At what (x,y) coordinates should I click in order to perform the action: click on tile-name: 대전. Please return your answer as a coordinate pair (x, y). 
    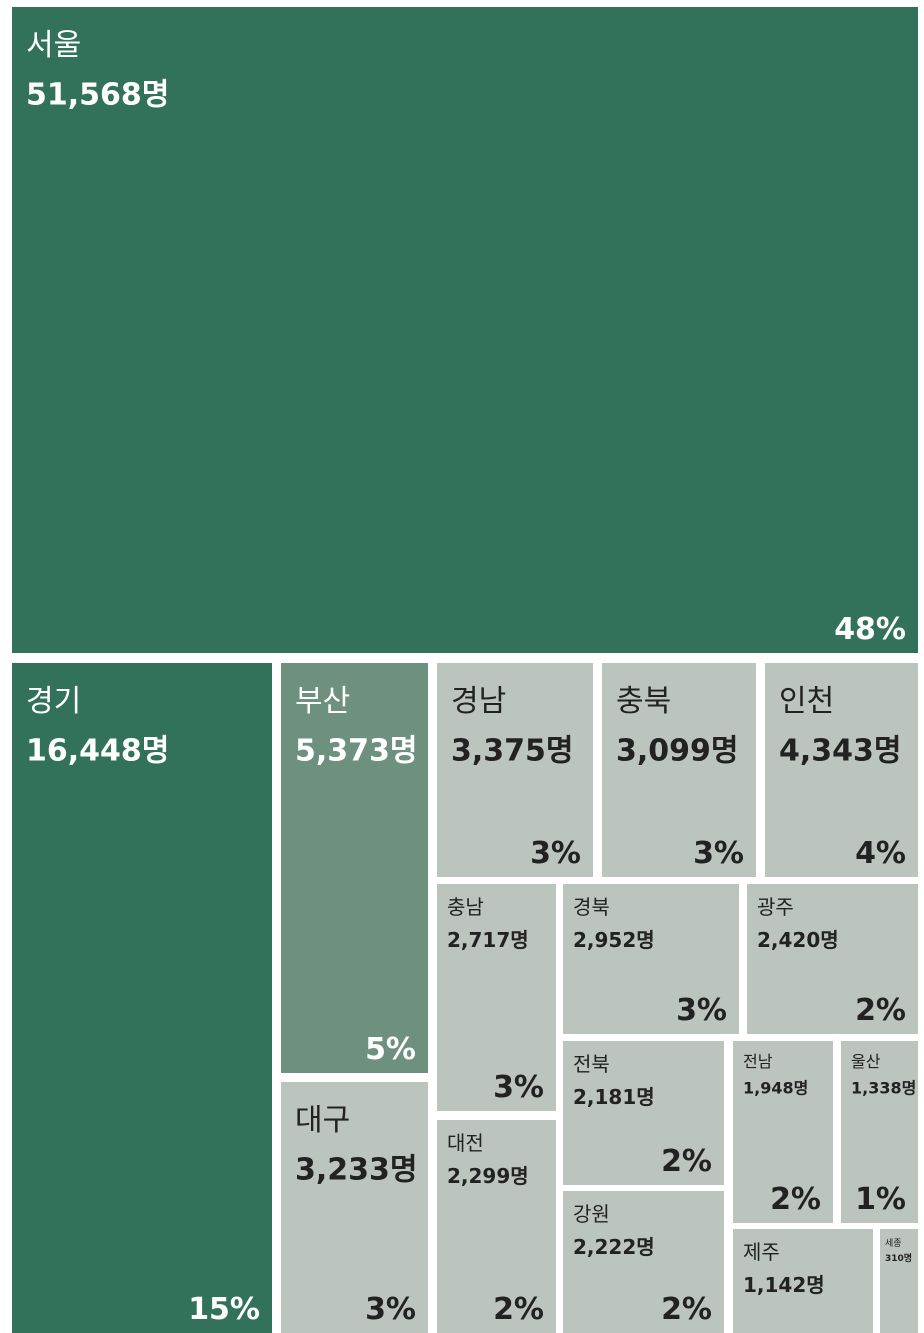
    Looking at the image, I should click on (465, 1143).